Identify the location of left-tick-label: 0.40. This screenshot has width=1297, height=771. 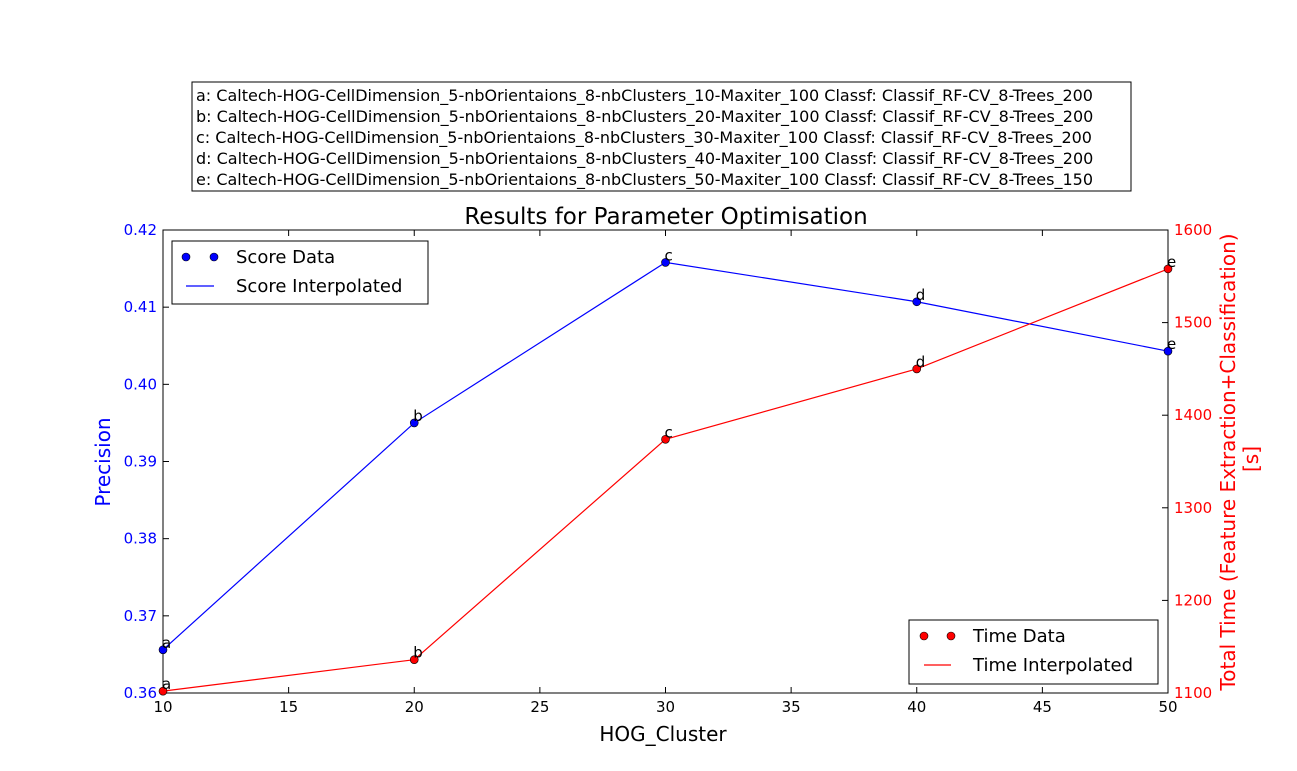
(140, 384).